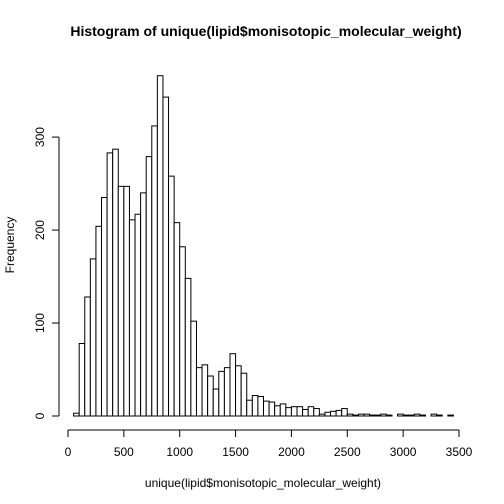 The height and width of the screenshot is (504, 504). I want to click on x-tick-label: 1000, so click(179, 452).